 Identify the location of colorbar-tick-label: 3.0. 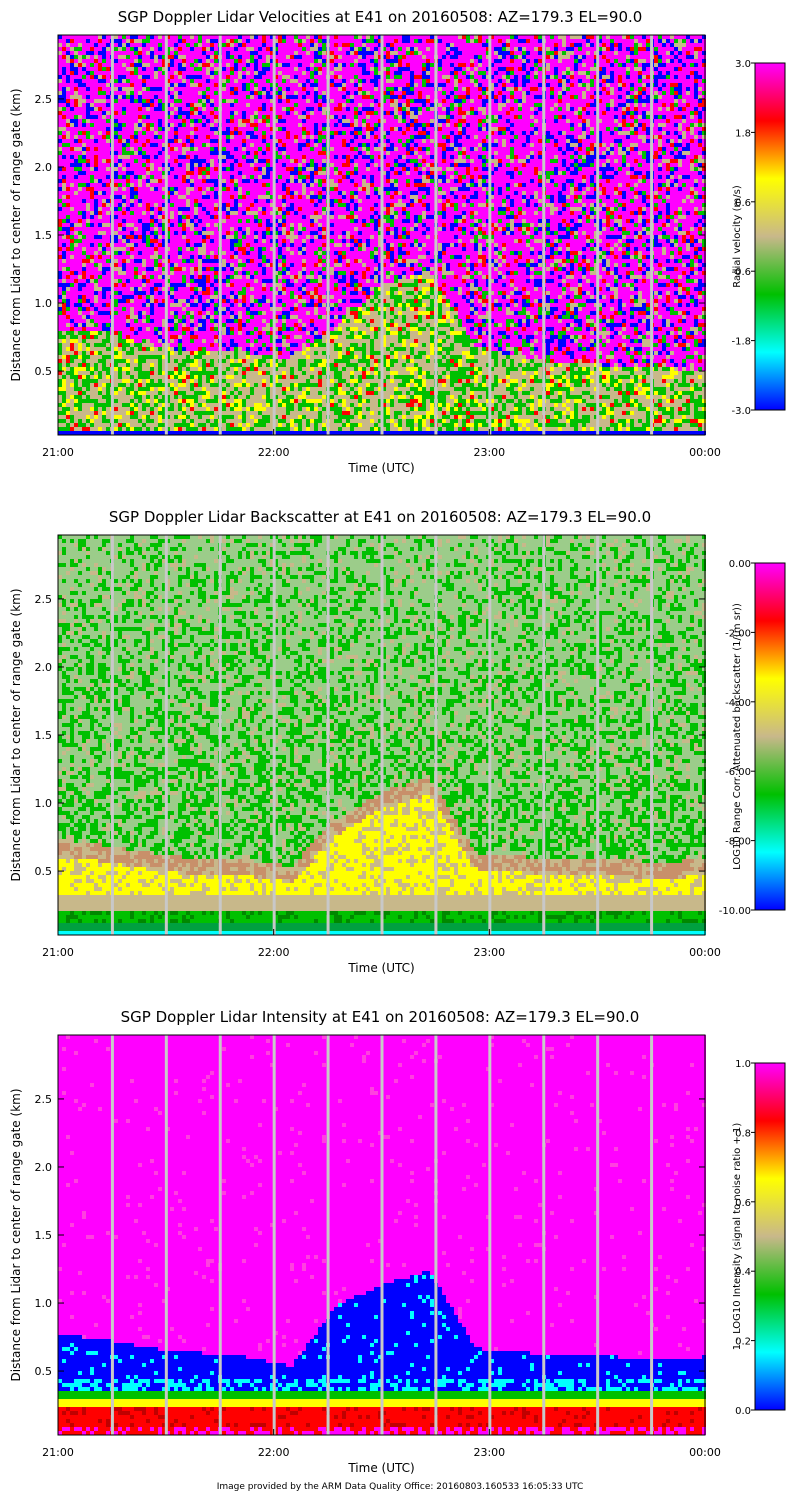
(743, 64).